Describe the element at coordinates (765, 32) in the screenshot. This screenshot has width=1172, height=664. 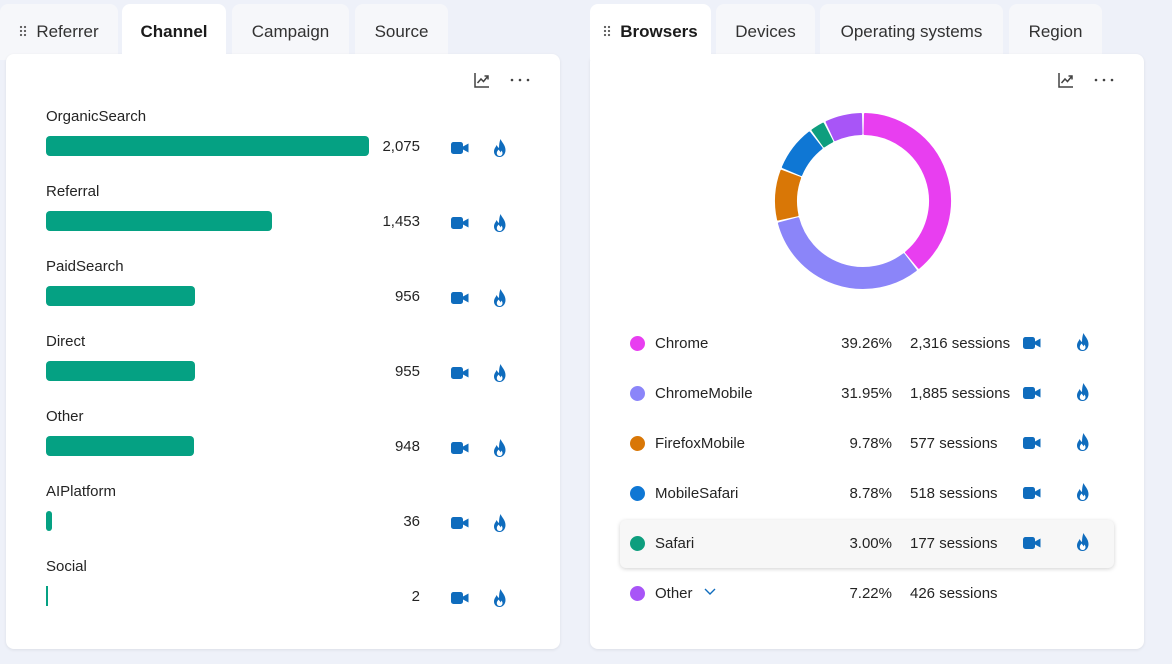
I see `tab-devices: Devices` at that location.